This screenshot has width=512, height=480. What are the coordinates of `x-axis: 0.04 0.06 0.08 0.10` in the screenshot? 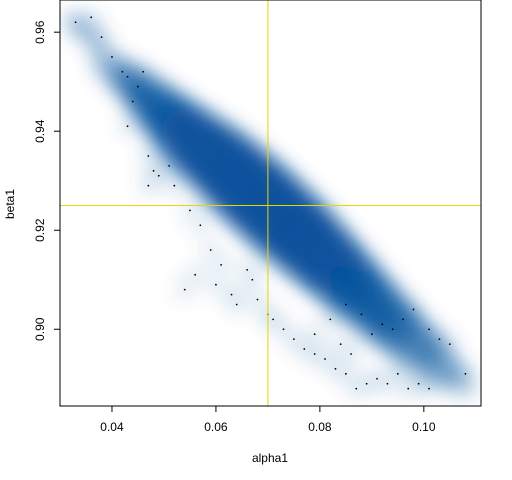 It's located at (268, 419).